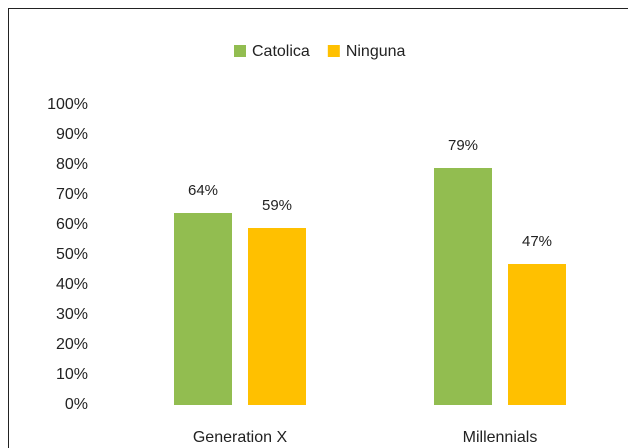 This screenshot has width=628, height=448. What do you see at coordinates (72, 224) in the screenshot?
I see `y-tick-label: 60%` at bounding box center [72, 224].